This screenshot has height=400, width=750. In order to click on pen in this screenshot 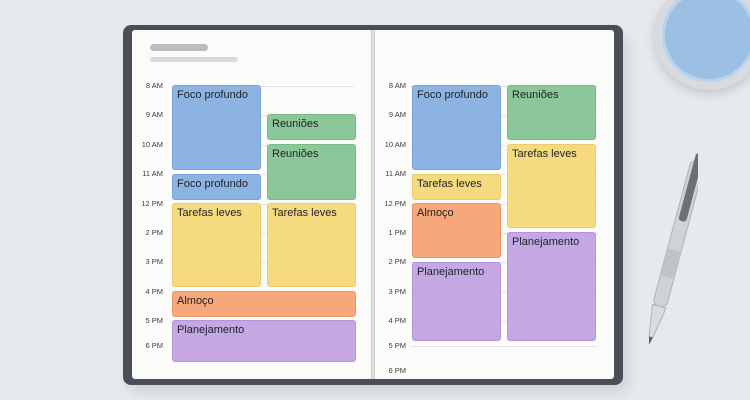, I will do `click(673, 249)`.